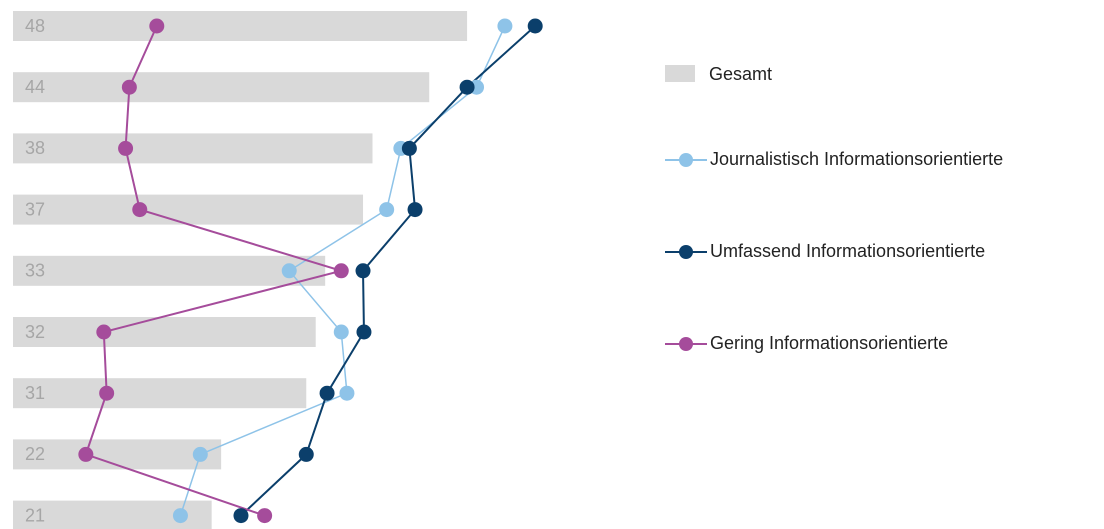 The height and width of the screenshot is (529, 1104). Describe the element at coordinates (829, 343) in the screenshot. I see `legend-label: Gering Informationsorientierte` at that location.